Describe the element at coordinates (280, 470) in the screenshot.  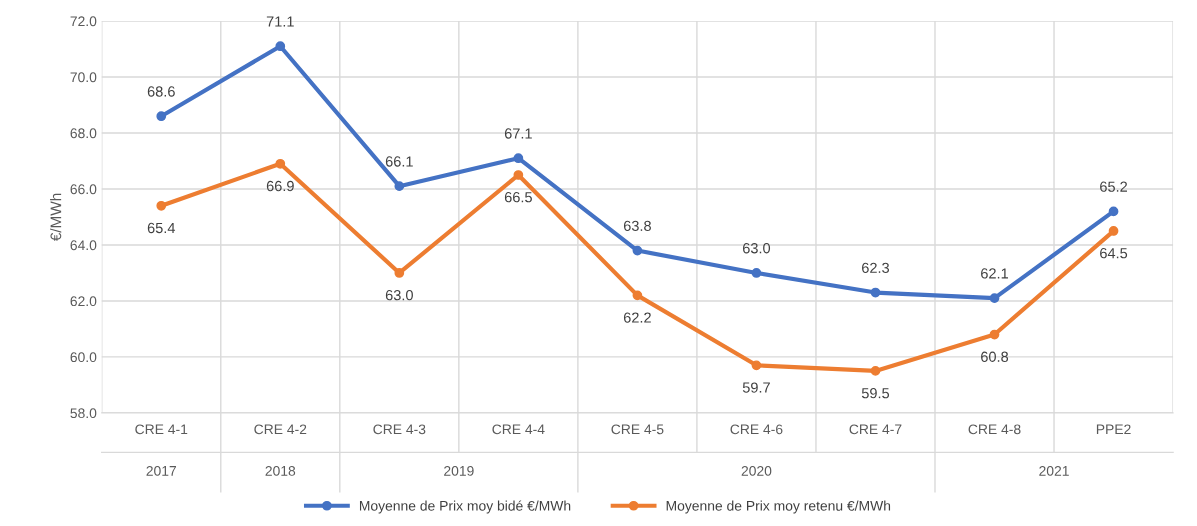
I see `text: 2018` at that location.